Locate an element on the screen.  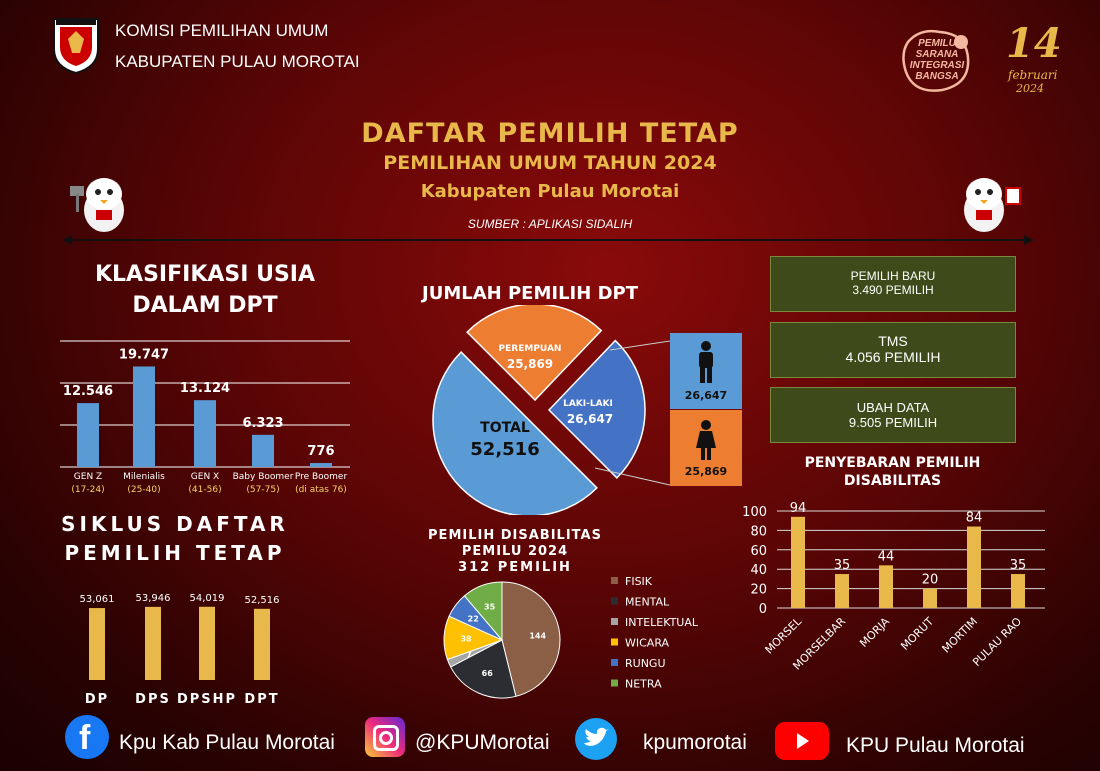
usia-age-range-label: (25-40) is located at coordinates (143, 490).